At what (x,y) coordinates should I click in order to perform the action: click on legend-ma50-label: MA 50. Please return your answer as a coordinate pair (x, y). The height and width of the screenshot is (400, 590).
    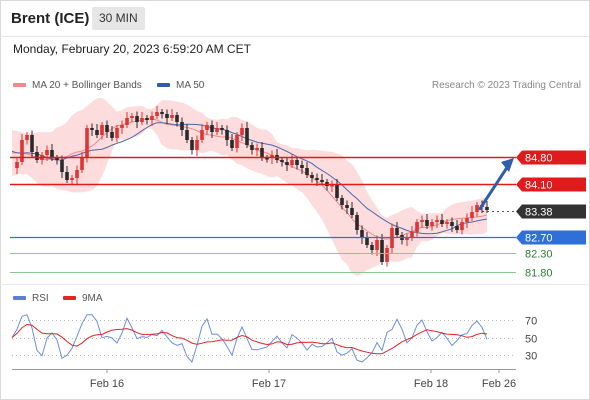
    Looking at the image, I should click on (190, 85).